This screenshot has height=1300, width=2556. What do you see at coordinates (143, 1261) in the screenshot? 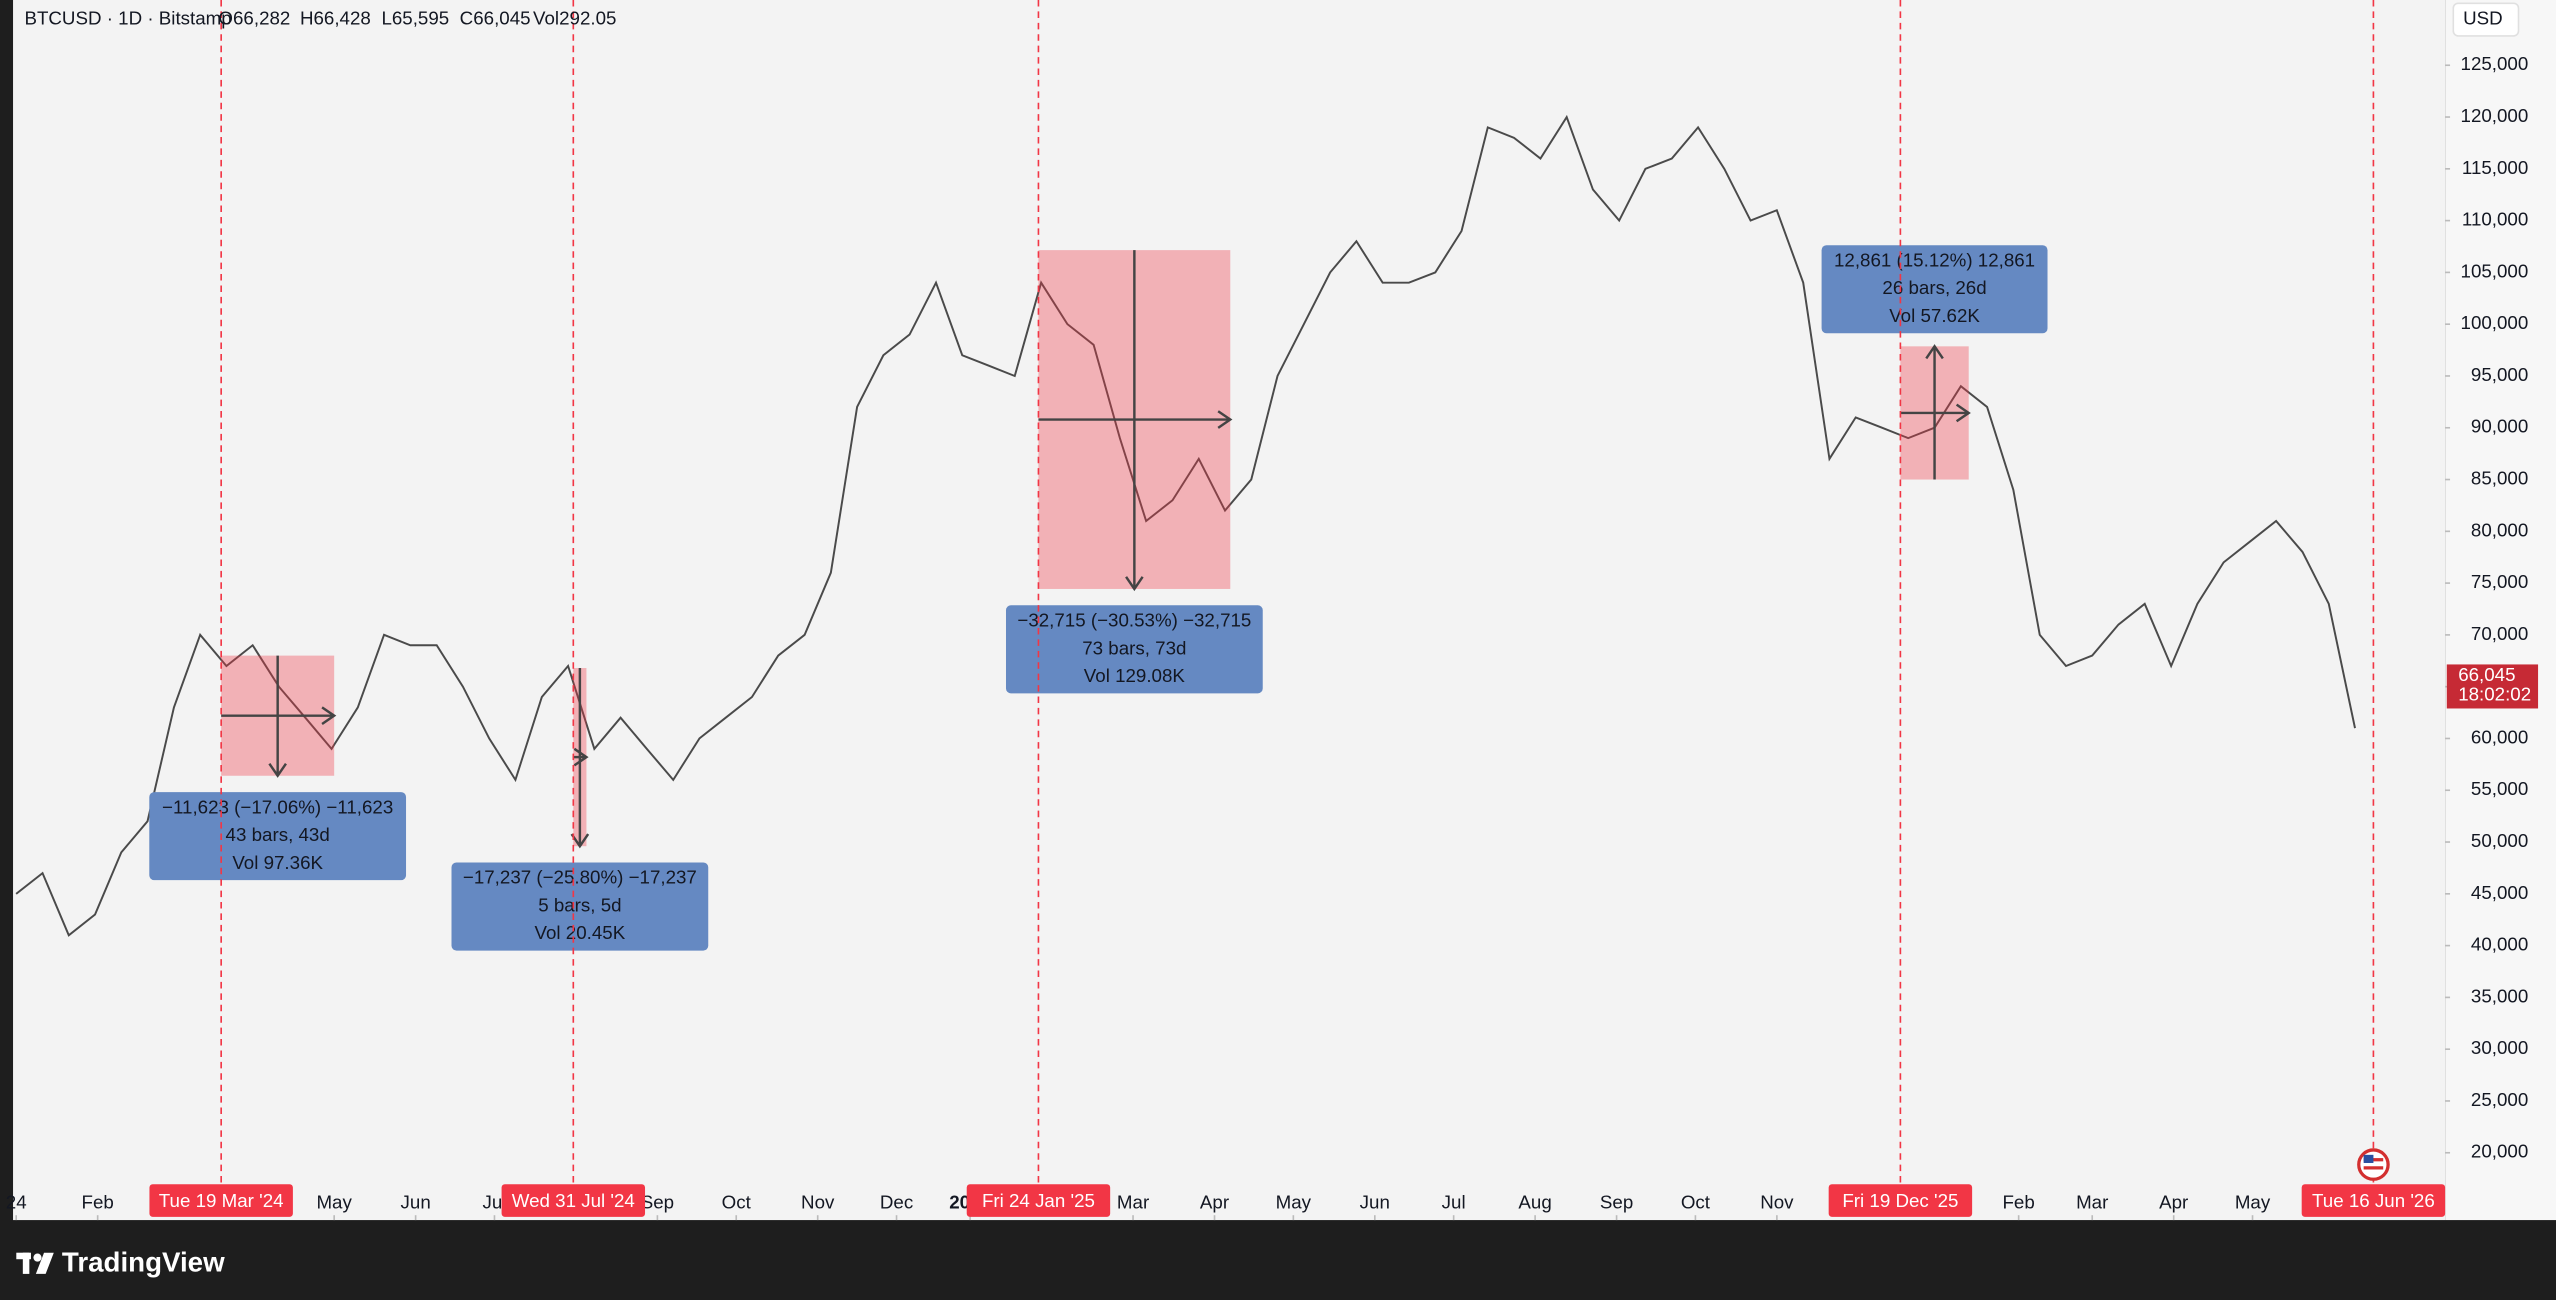
I see `brand-name: TradingView` at bounding box center [143, 1261].